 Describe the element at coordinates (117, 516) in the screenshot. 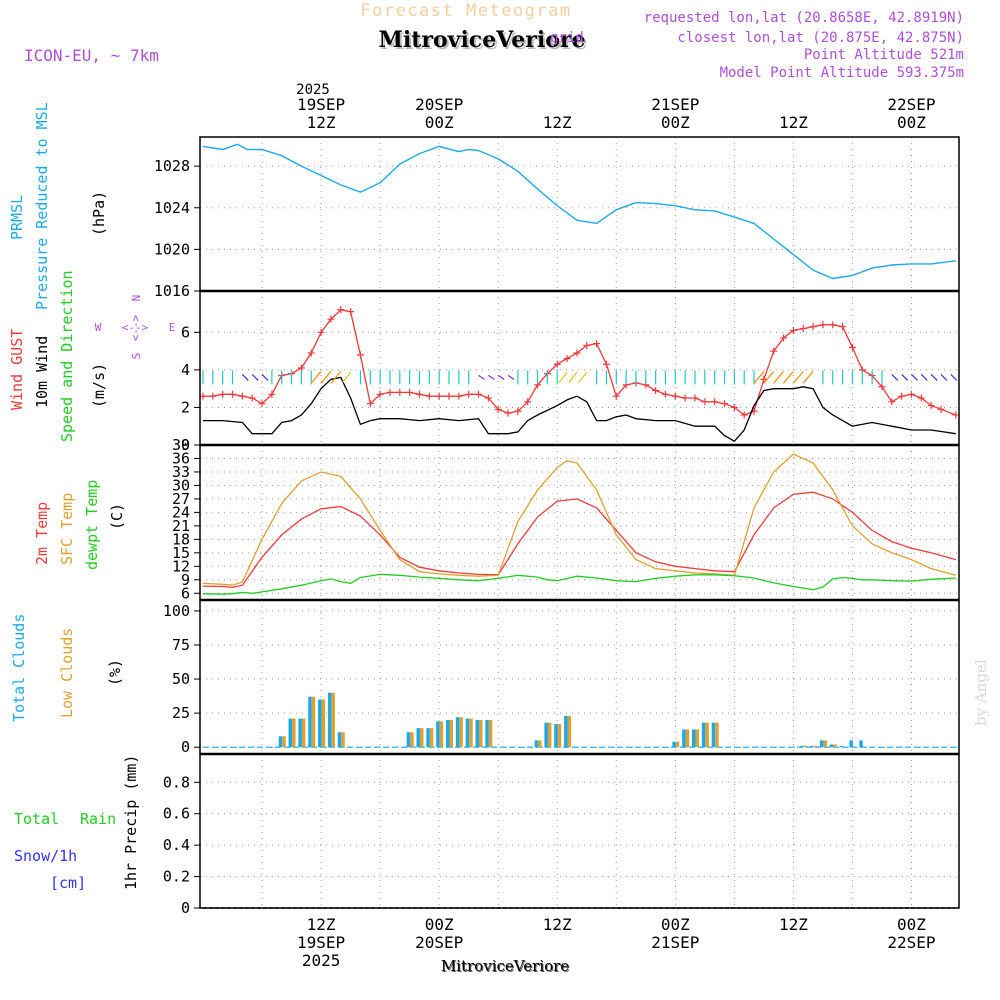

I see `temp-unit-label: (C)` at that location.